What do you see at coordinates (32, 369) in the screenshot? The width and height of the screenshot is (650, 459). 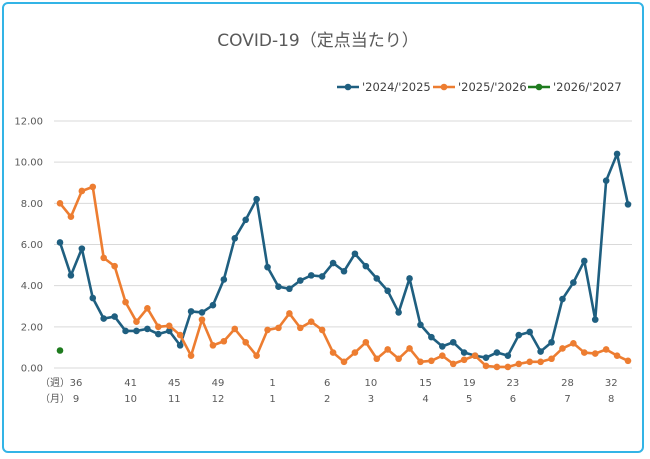 I see `y-tick-label: 0.00` at bounding box center [32, 369].